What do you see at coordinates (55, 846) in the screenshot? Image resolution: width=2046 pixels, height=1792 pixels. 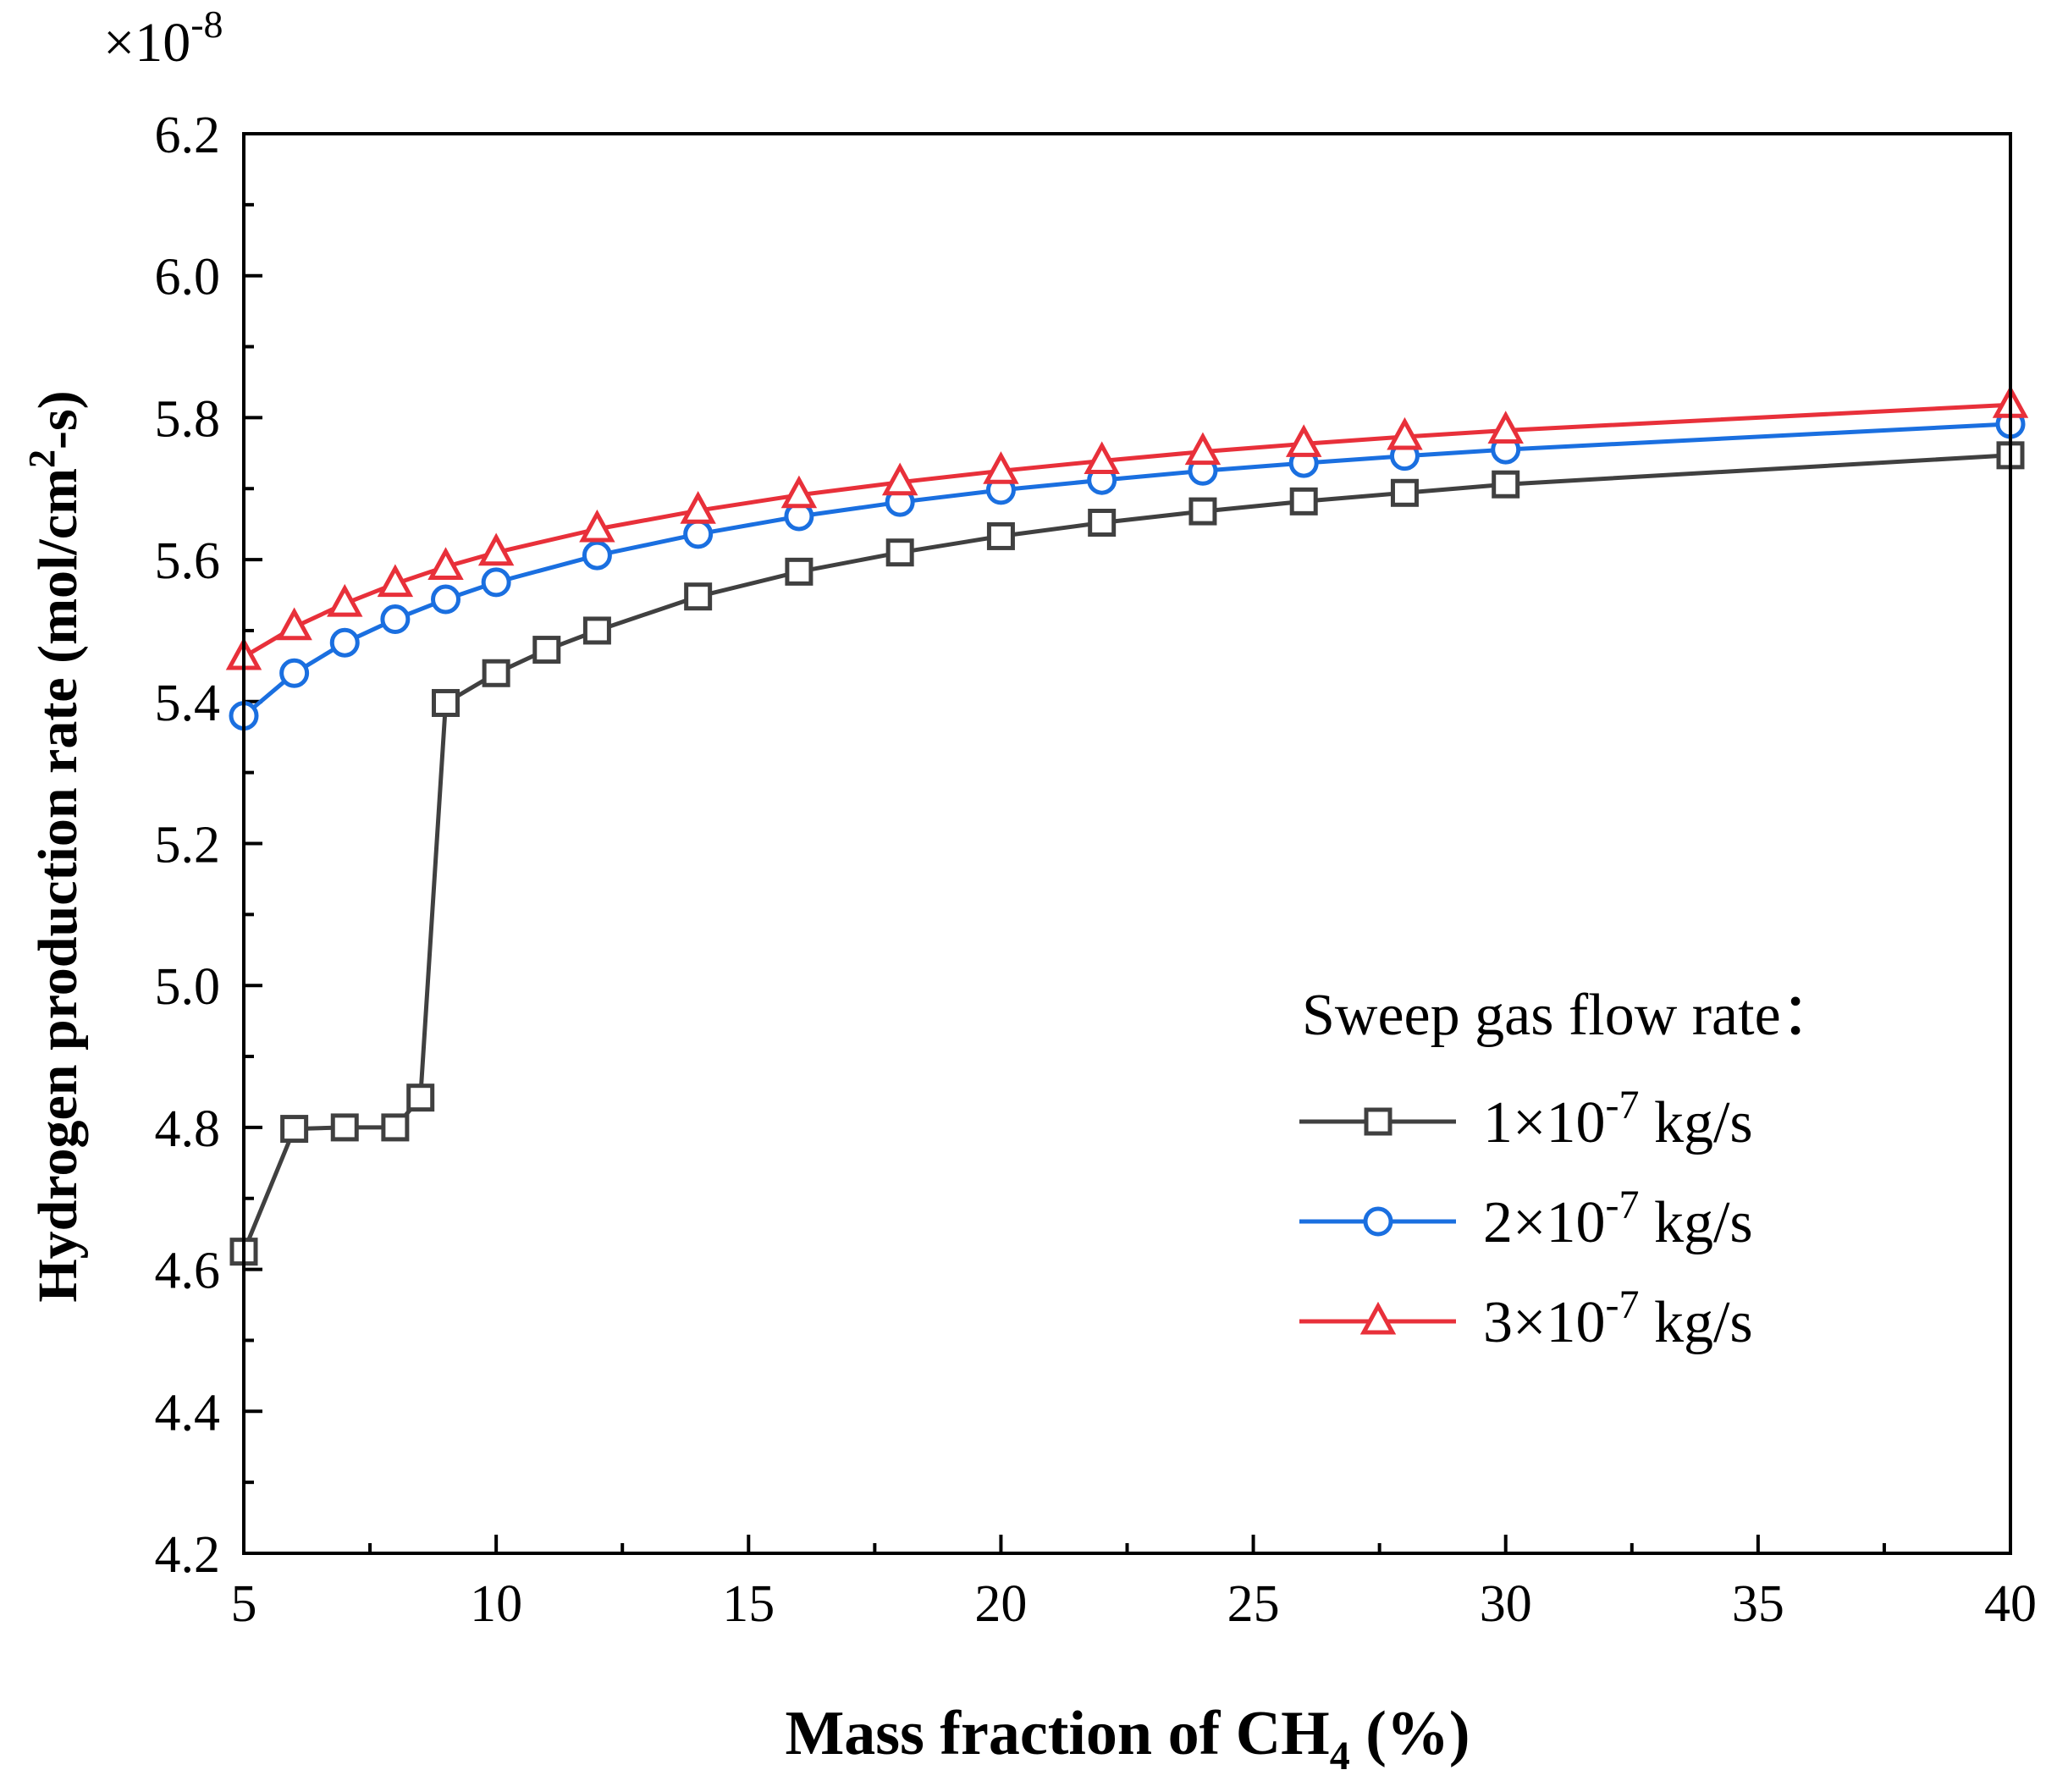 I see `y-axis-label: Hydrogen production rate (mol/cm2-s)` at bounding box center [55, 846].